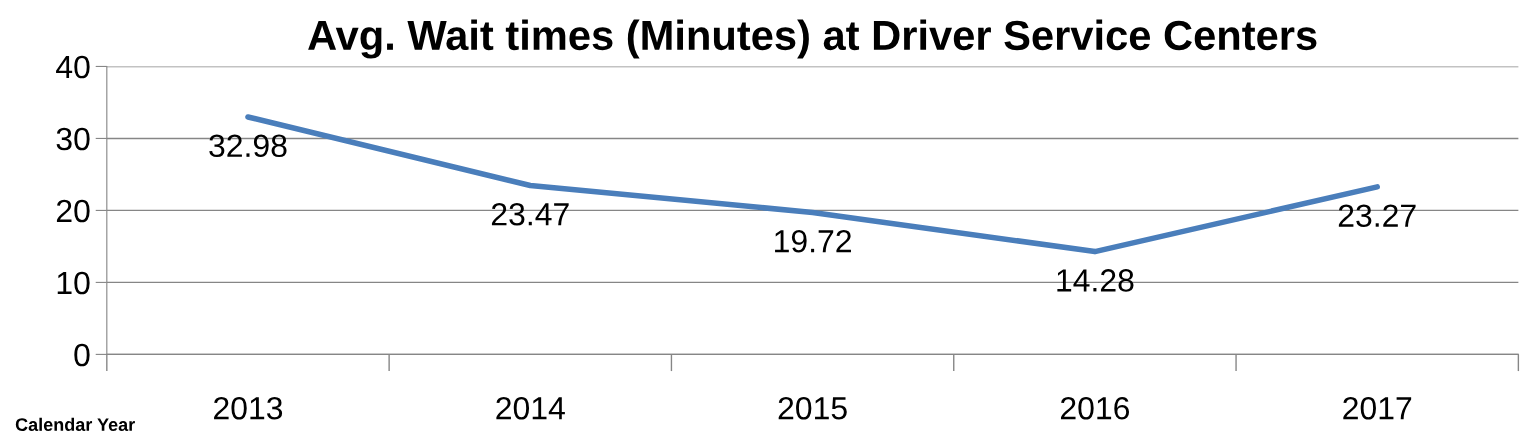 This screenshot has width=1526, height=443. Describe the element at coordinates (82, 355) in the screenshot. I see `y-tick-label: 0` at that location.